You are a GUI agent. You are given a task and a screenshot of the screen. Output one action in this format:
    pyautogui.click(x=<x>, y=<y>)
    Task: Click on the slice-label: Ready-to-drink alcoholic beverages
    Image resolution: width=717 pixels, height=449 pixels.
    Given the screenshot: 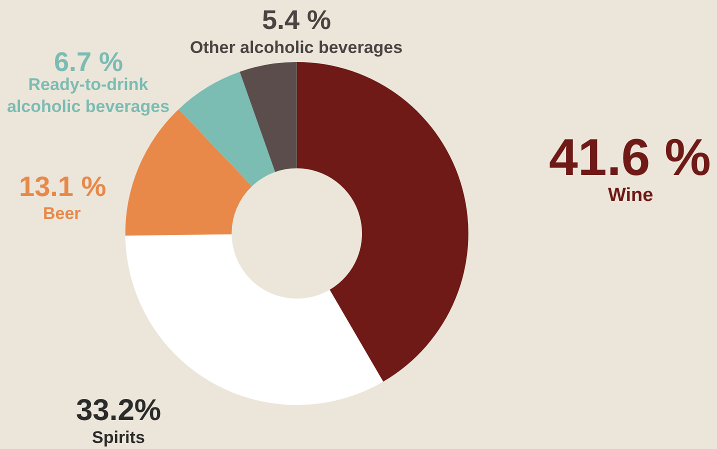 What is the action you would take?
    pyautogui.click(x=88, y=95)
    